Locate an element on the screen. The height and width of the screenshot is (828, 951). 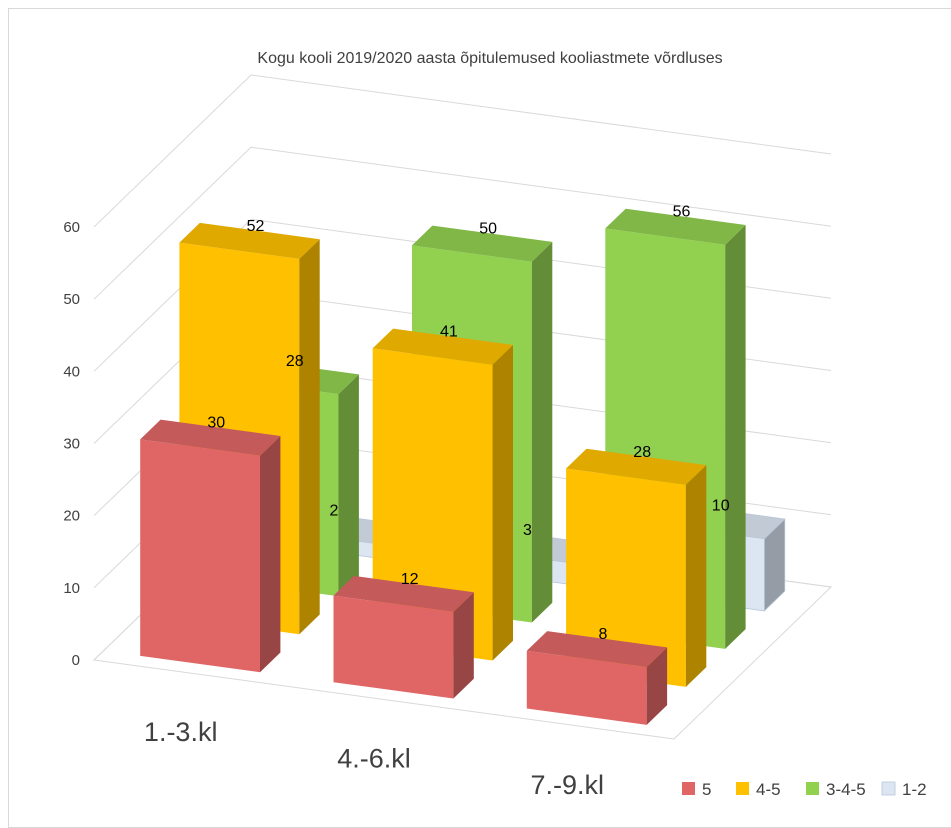
data-label: 41 is located at coordinates (449, 332).